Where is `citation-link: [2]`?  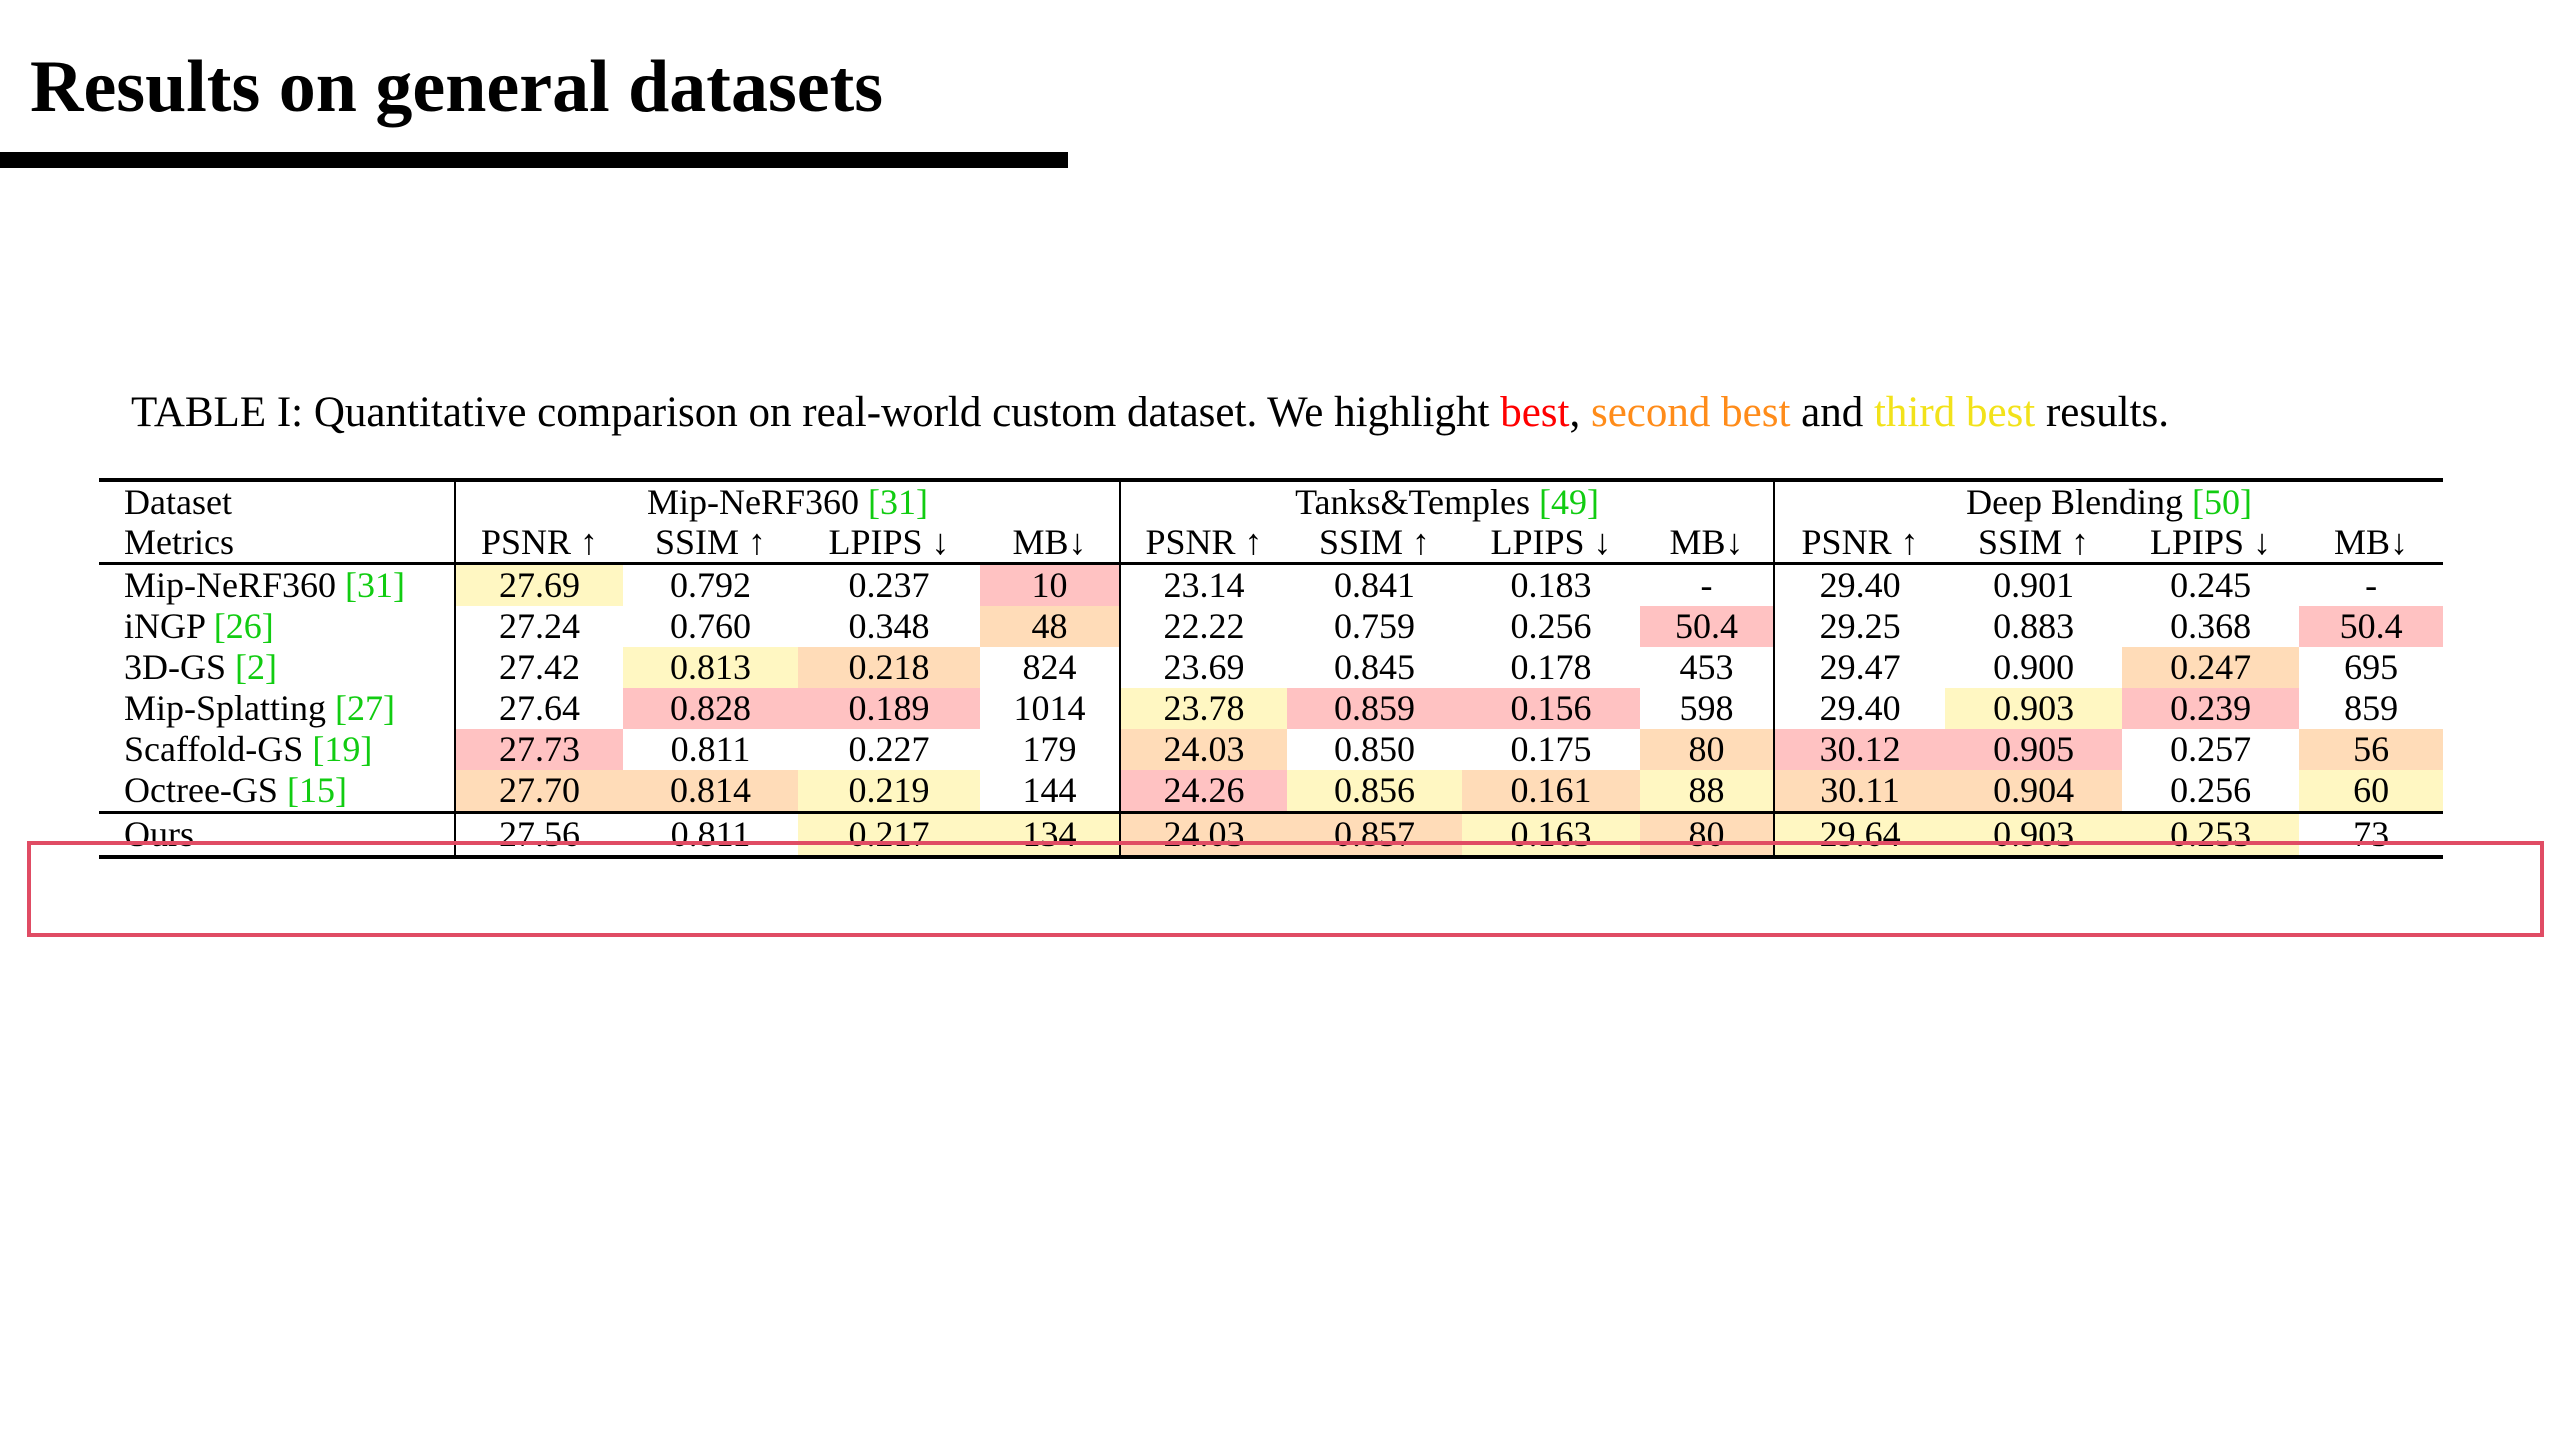
citation-link: [2] is located at coordinates (256, 667).